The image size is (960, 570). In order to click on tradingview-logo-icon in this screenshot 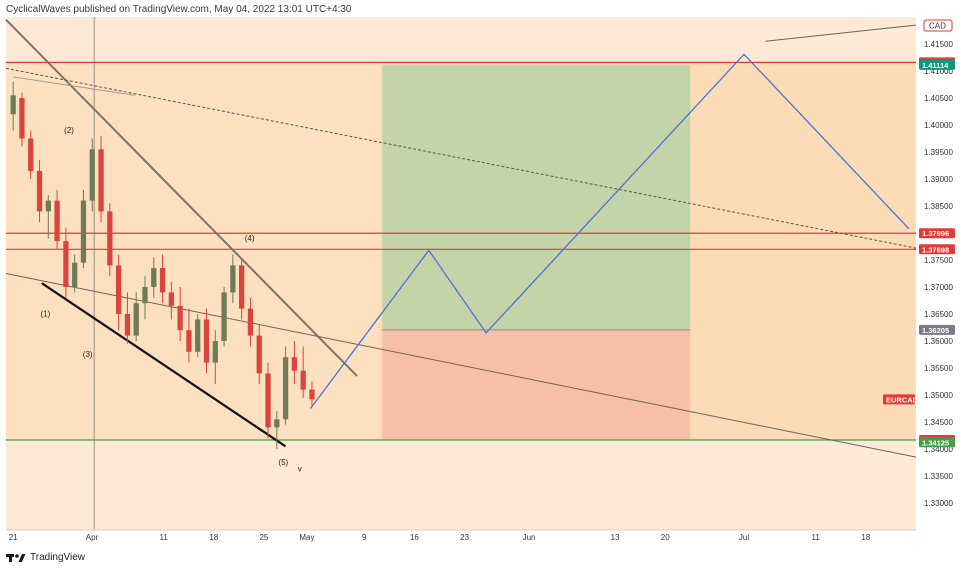, I will do `click(16, 557)`.